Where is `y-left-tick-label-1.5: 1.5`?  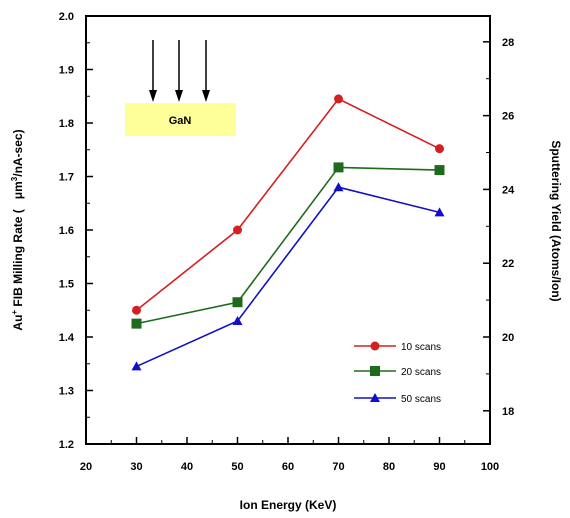
y-left-tick-label-1.5: 1.5 is located at coordinates (66, 285).